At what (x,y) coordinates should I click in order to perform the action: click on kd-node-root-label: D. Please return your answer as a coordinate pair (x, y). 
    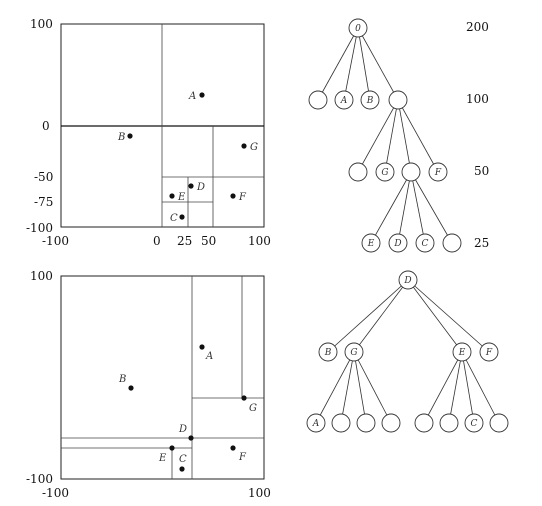
    Looking at the image, I should click on (407, 281).